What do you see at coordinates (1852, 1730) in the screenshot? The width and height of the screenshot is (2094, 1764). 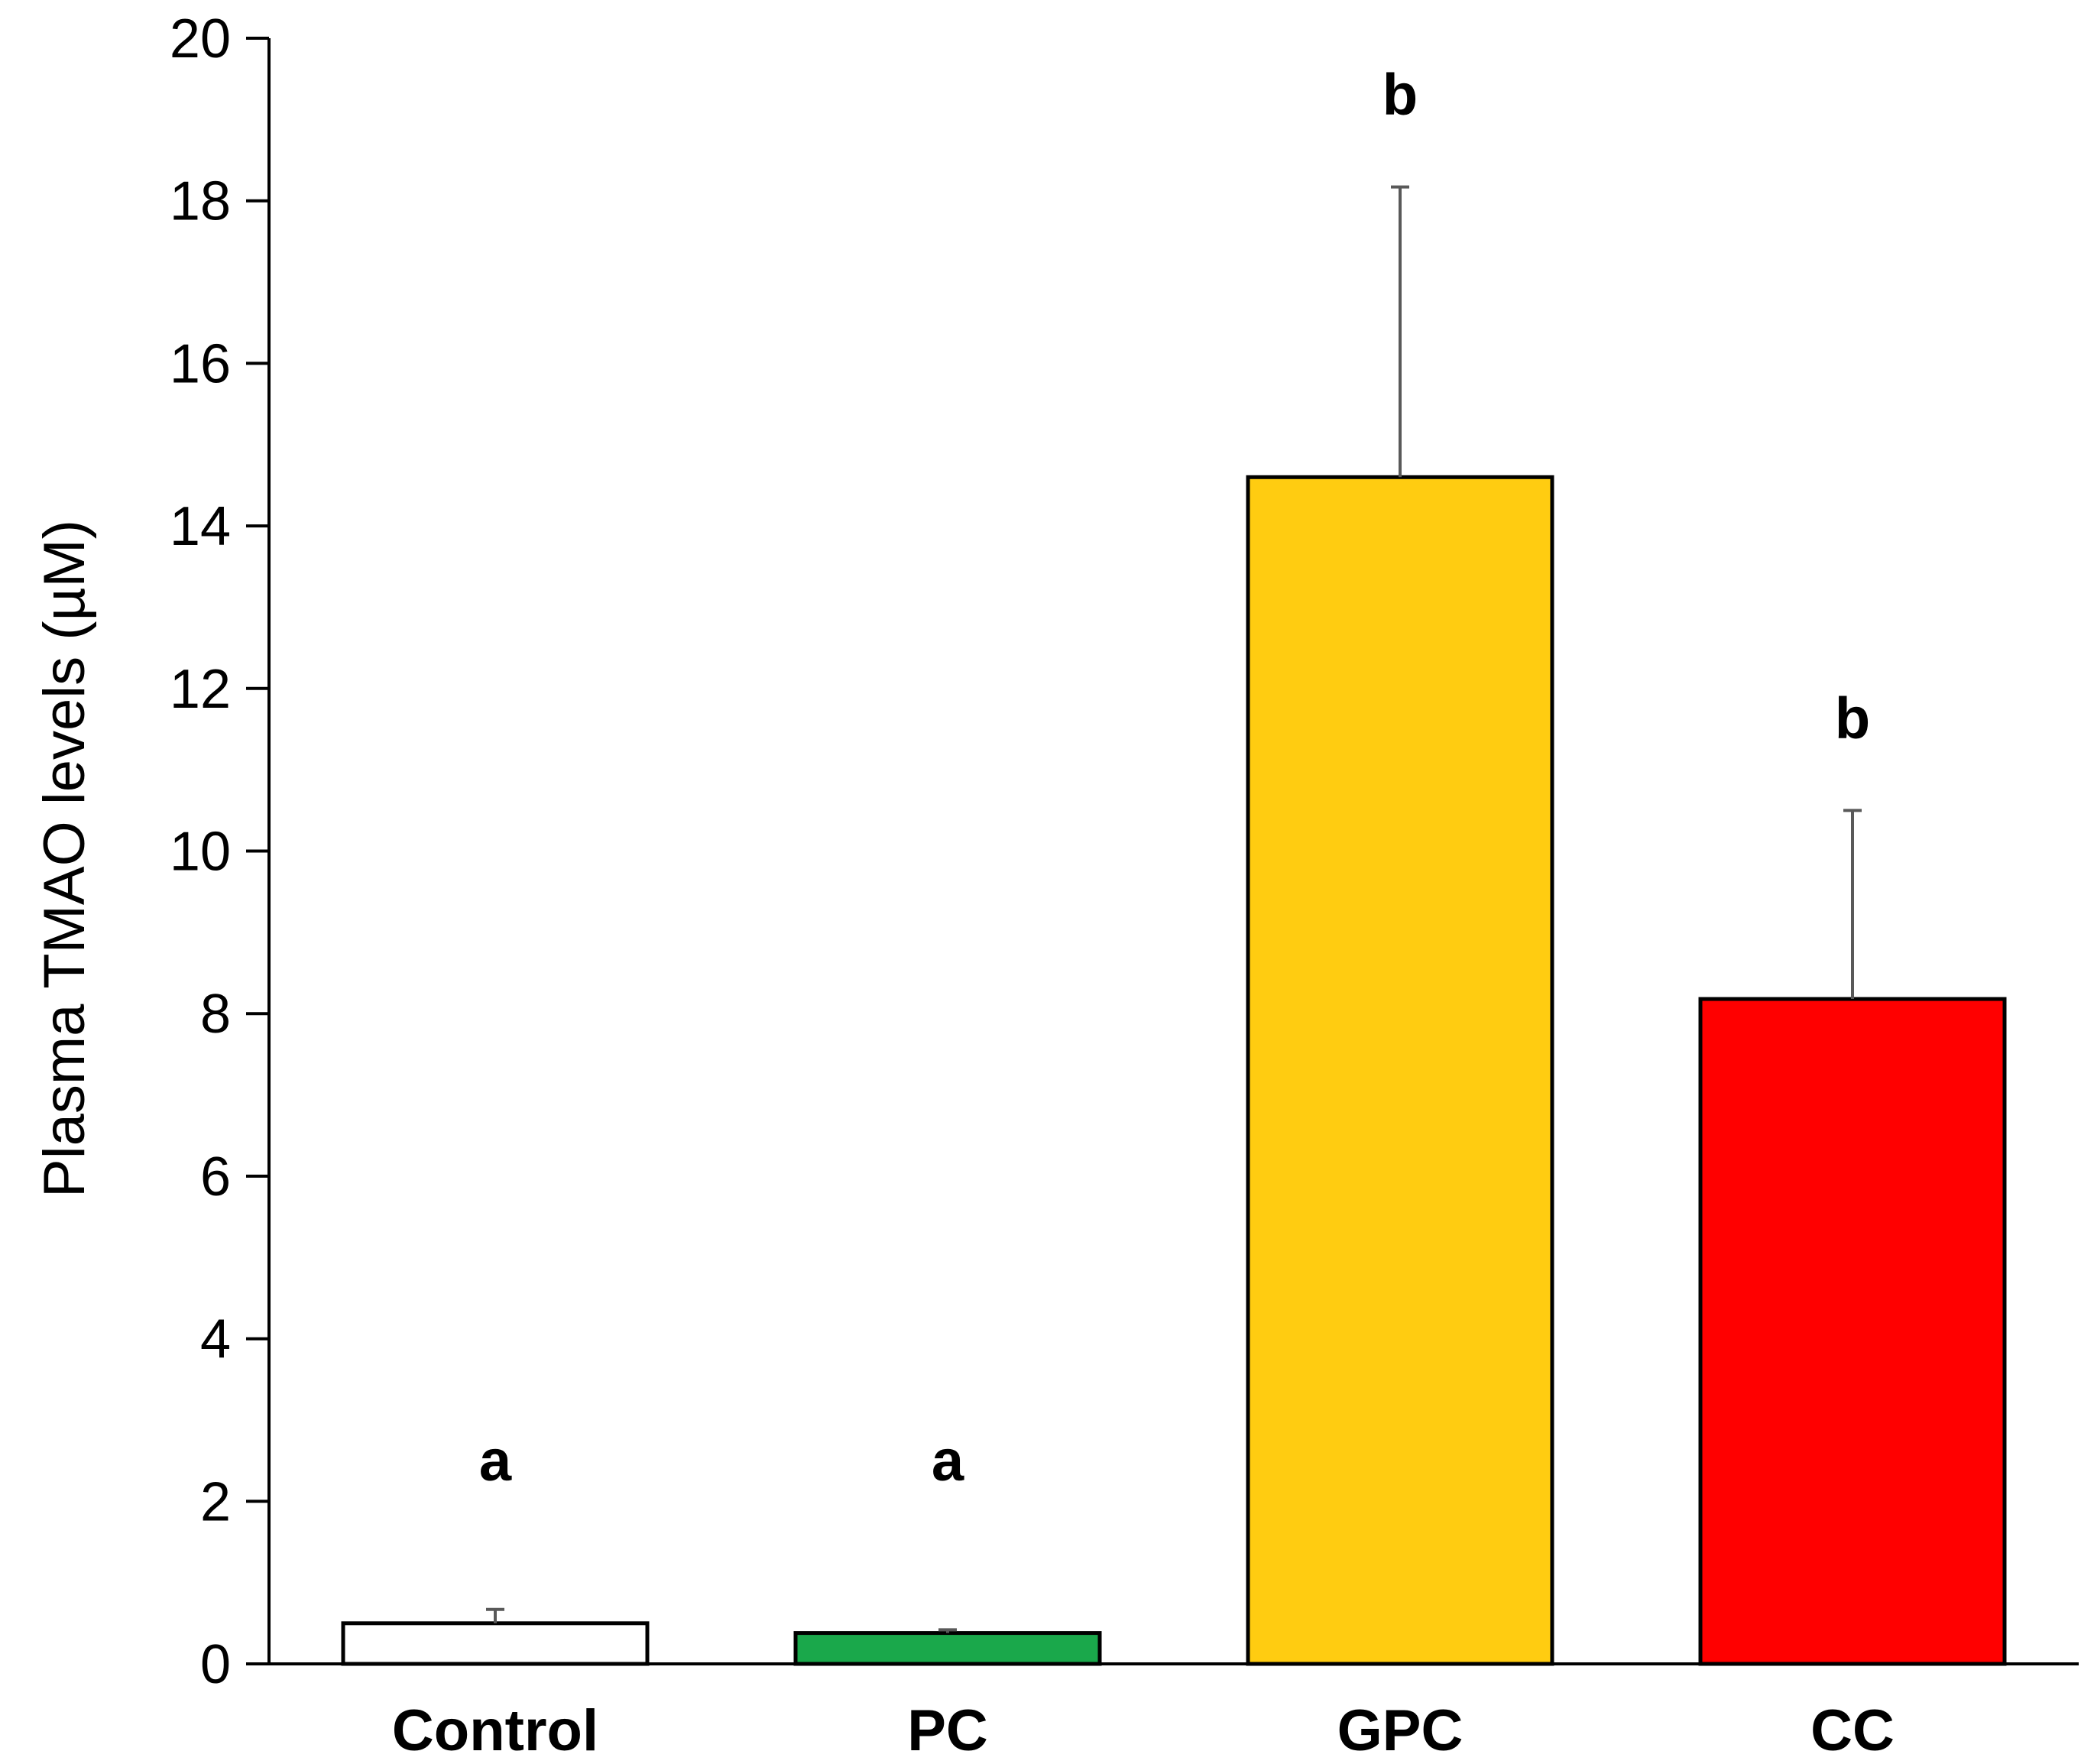 I see `x-tick-label-cc: CC` at bounding box center [1852, 1730].